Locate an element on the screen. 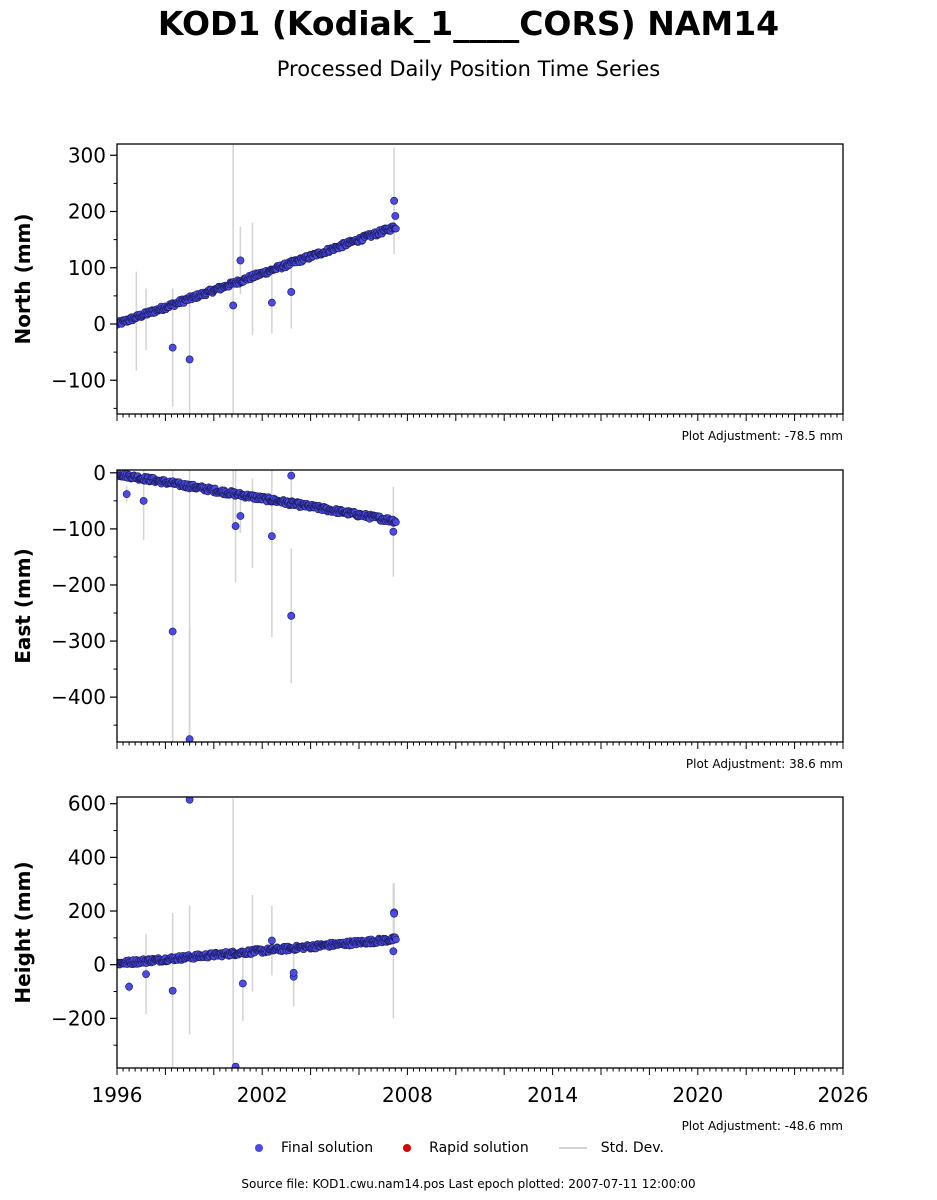 The height and width of the screenshot is (1200, 937). legend-final-solution: Final solution is located at coordinates (314, 1148).